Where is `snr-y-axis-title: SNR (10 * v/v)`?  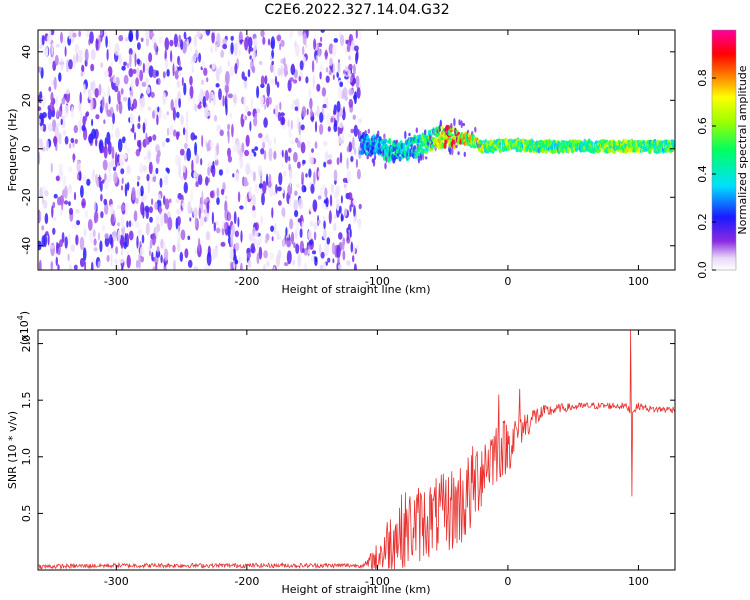
snr-y-axis-title: SNR (10 * v/v) is located at coordinates (12, 450).